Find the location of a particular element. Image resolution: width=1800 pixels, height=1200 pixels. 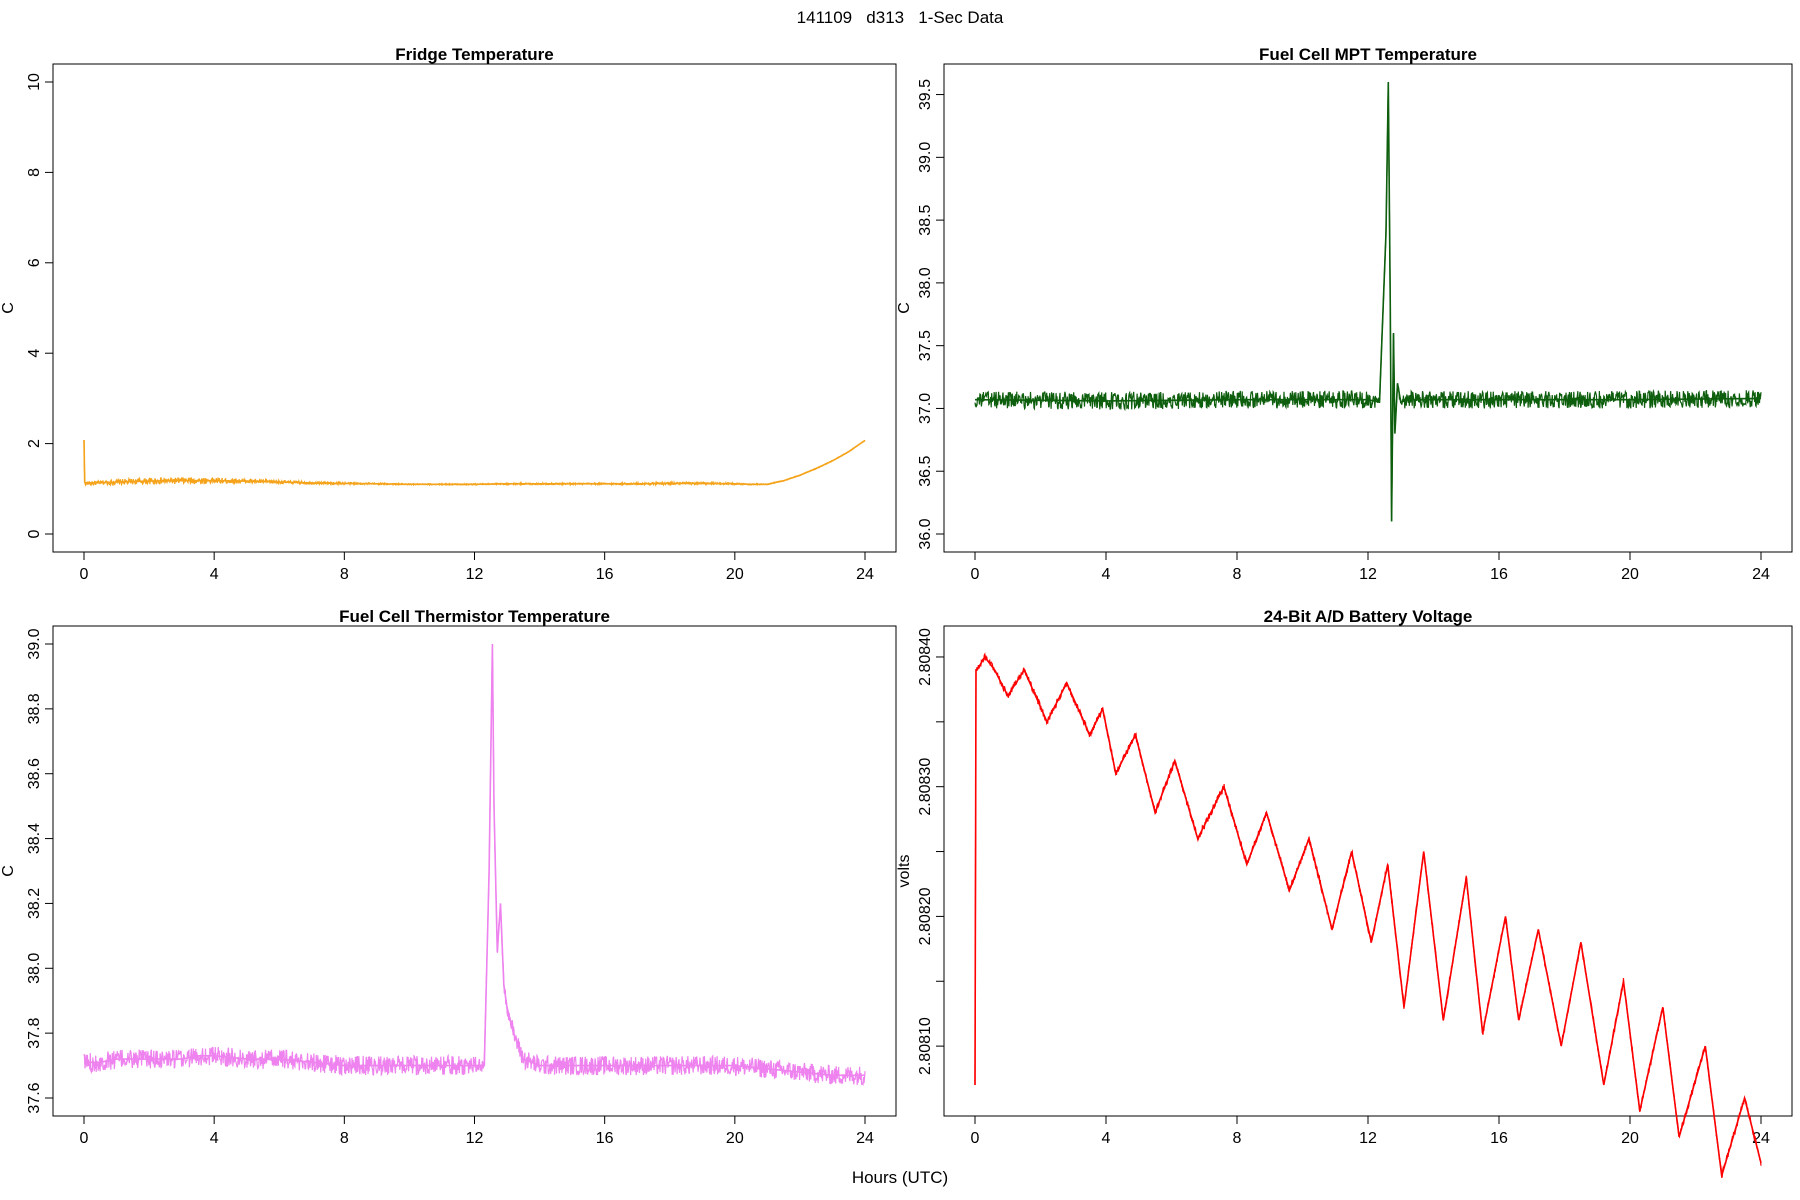

y-tick-label: 38.6 is located at coordinates (34, 773).